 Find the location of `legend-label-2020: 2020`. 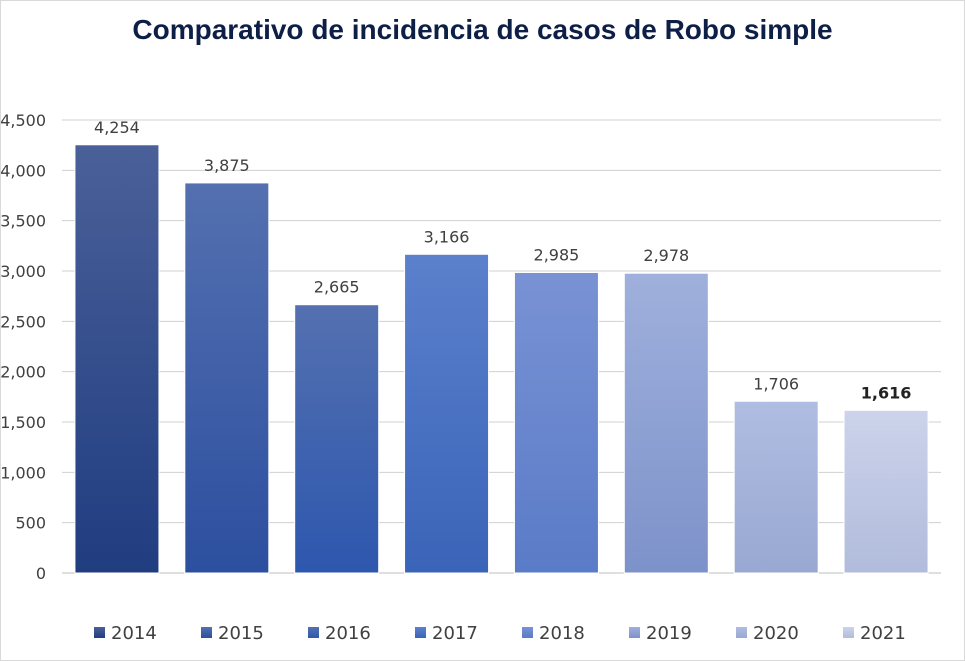

legend-label-2020: 2020 is located at coordinates (776, 633).